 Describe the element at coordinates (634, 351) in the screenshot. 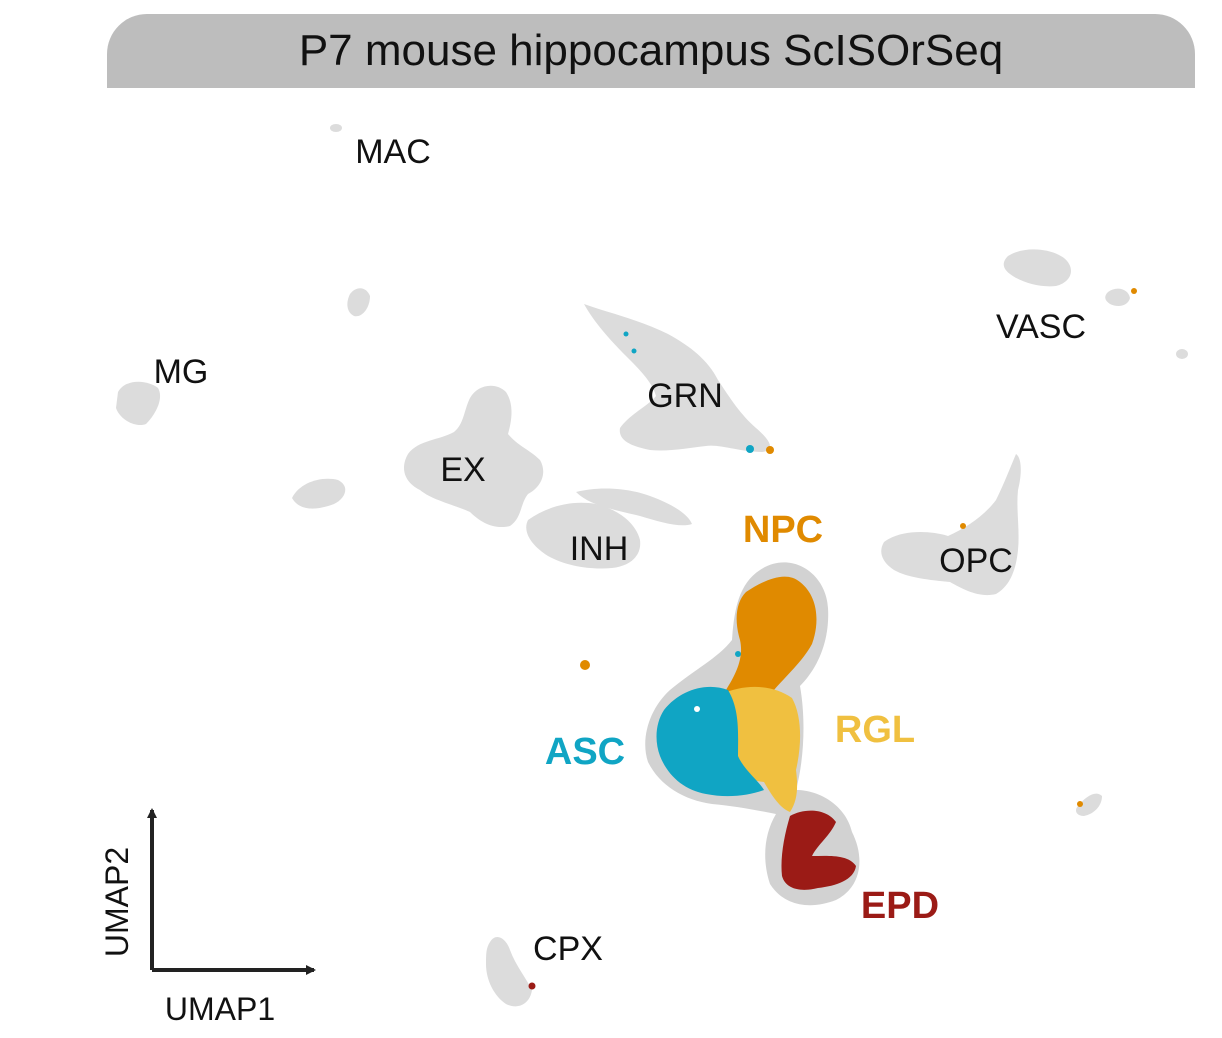

I see `cell-asc-grn-c` at that location.